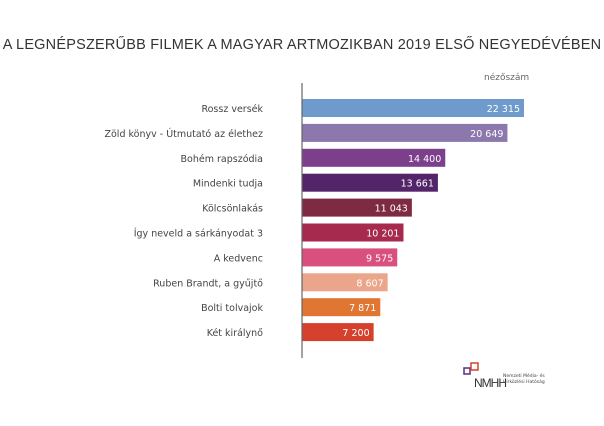  What do you see at coordinates (490, 383) in the screenshot?
I see `svg-text: NMHH` at bounding box center [490, 383].